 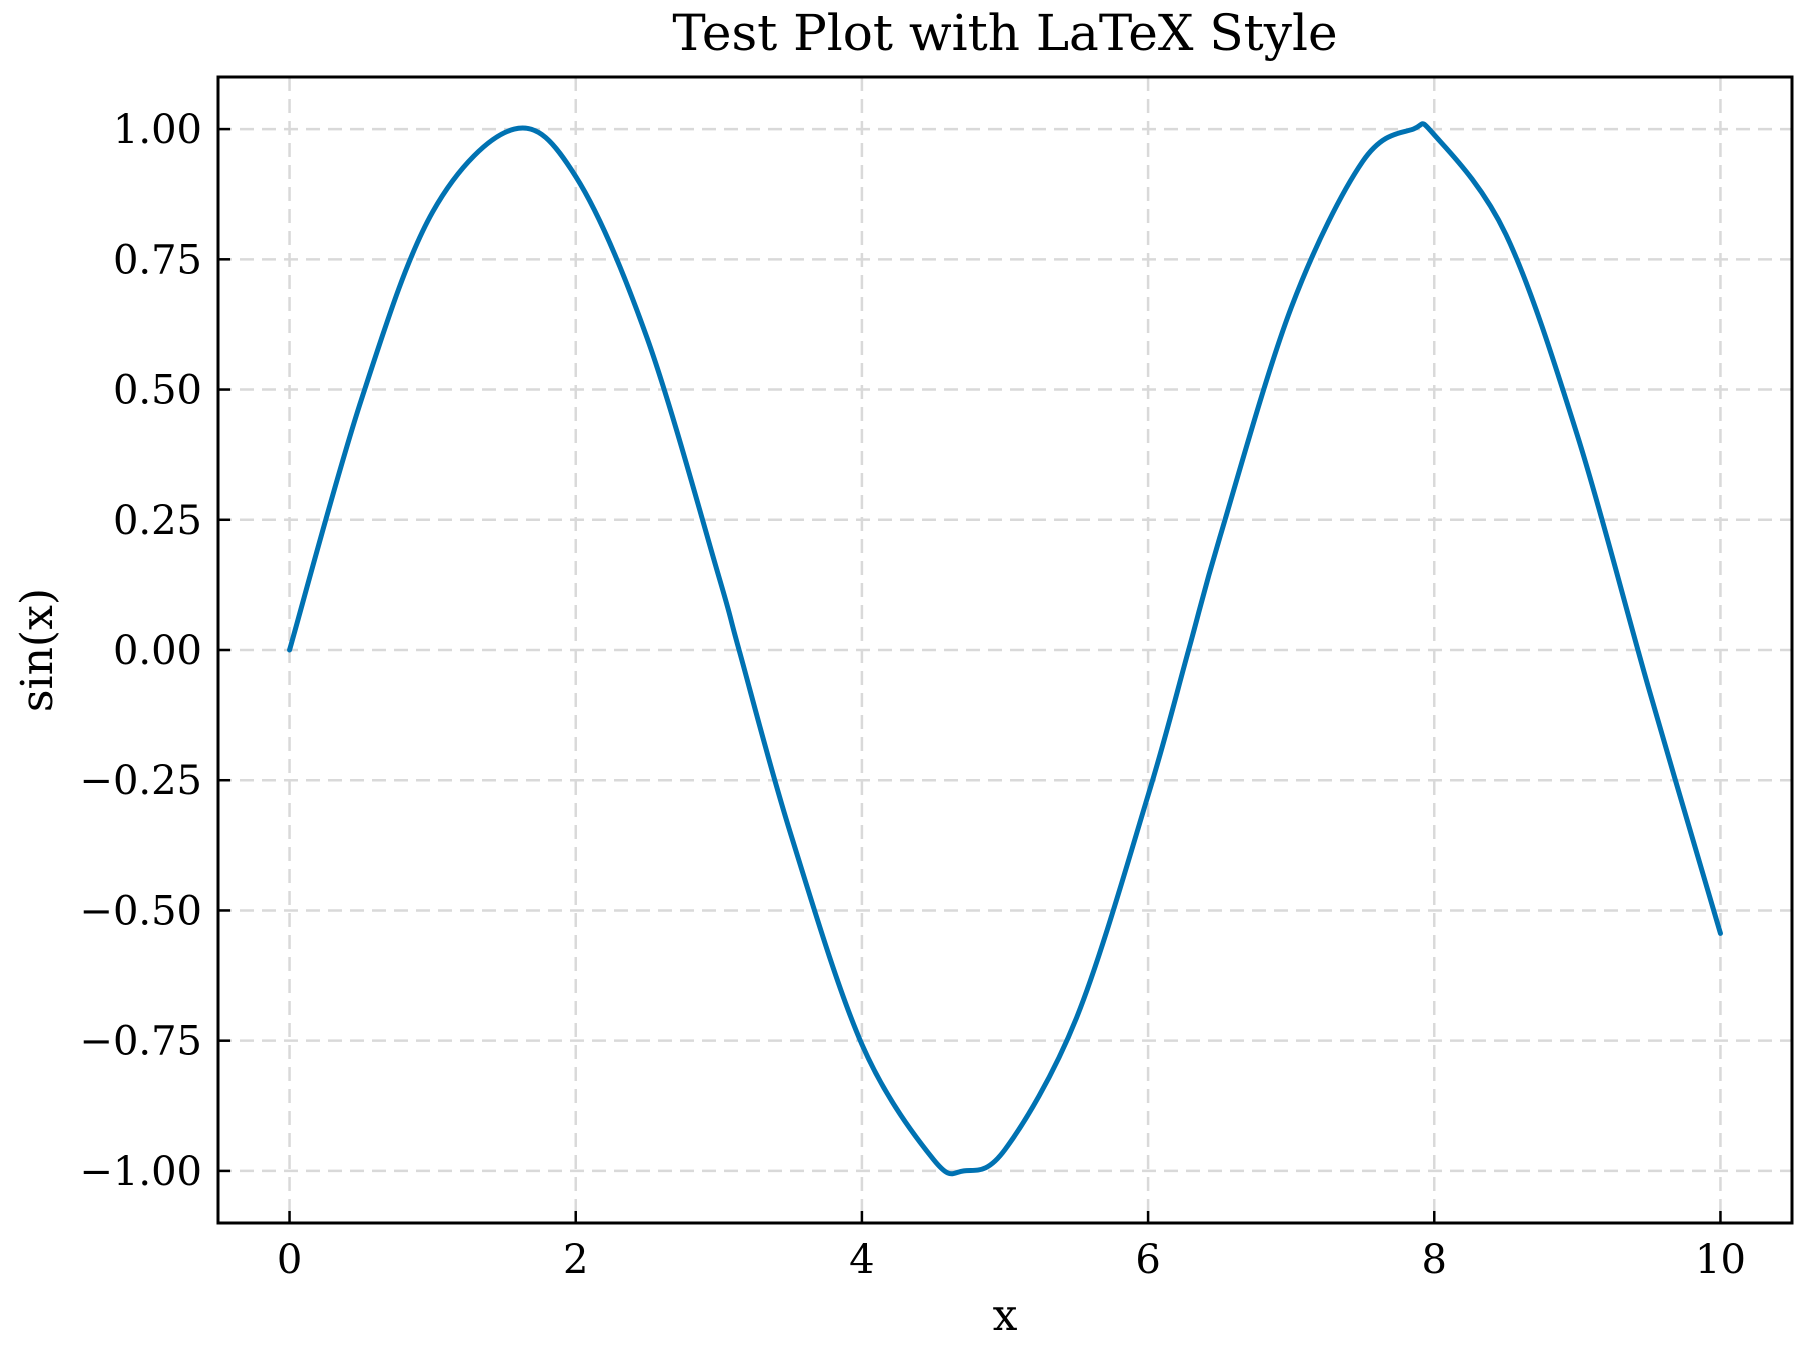 What do you see at coordinates (861, 1260) in the screenshot?
I see `x-tick-label: 4` at bounding box center [861, 1260].